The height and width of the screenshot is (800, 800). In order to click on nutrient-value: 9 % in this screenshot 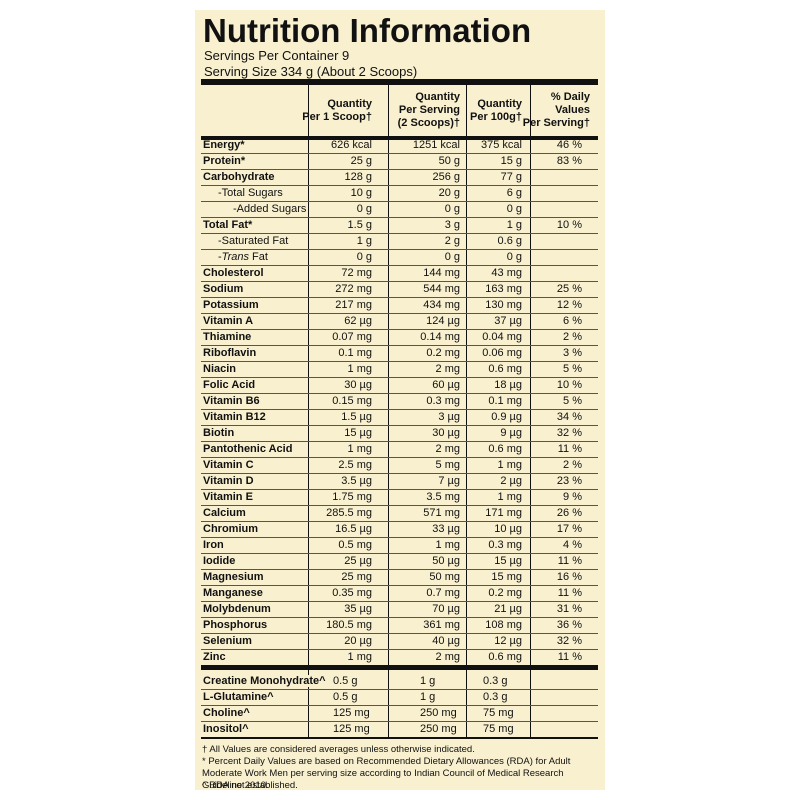, I will do `click(572, 497)`.